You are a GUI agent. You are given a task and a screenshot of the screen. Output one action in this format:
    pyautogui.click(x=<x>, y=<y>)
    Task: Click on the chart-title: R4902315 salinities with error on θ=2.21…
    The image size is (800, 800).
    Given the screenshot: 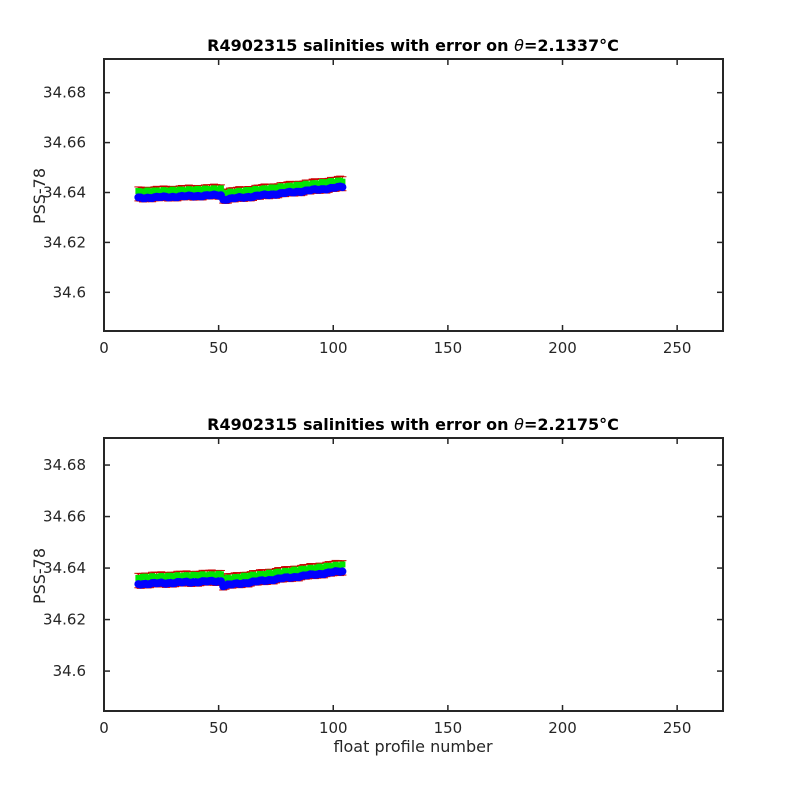 What is the action you would take?
    pyautogui.click(x=413, y=424)
    